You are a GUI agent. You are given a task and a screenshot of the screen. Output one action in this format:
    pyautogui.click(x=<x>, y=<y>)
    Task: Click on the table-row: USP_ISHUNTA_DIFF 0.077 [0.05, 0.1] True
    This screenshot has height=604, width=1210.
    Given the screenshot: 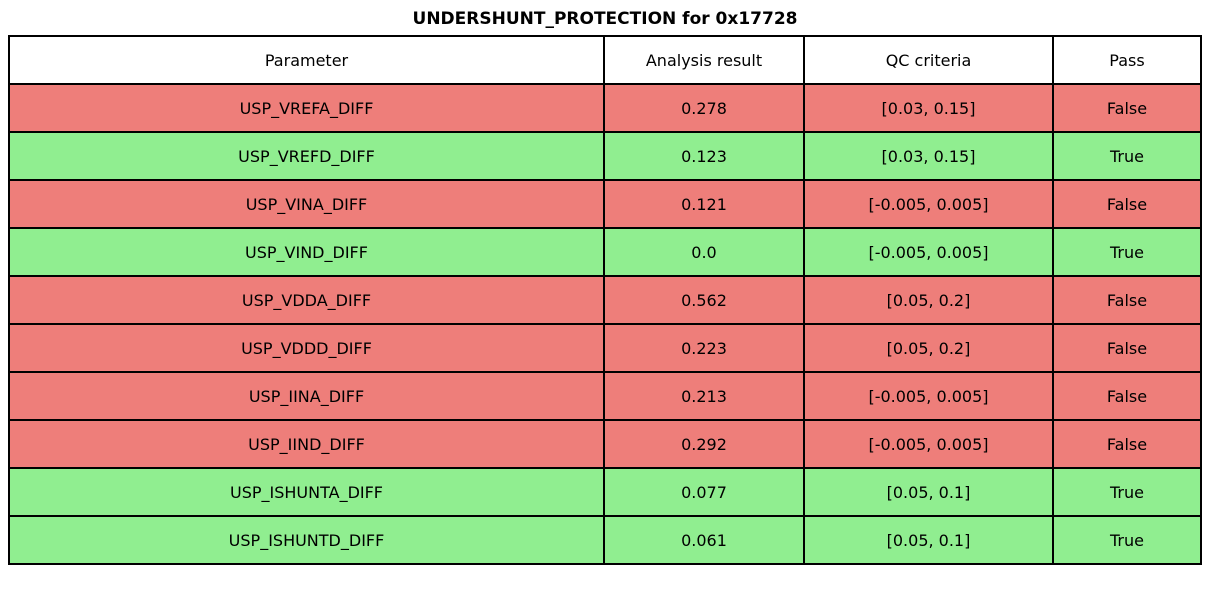 What is the action you would take?
    pyautogui.click(x=605, y=492)
    